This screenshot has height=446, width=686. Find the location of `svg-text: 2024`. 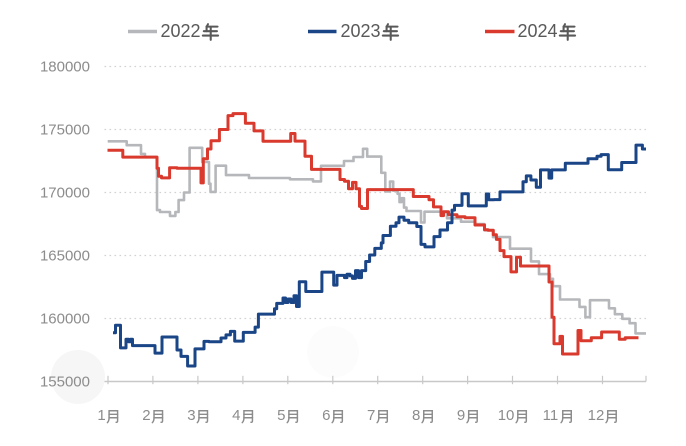

svg-text: 2024 is located at coordinates (538, 31).